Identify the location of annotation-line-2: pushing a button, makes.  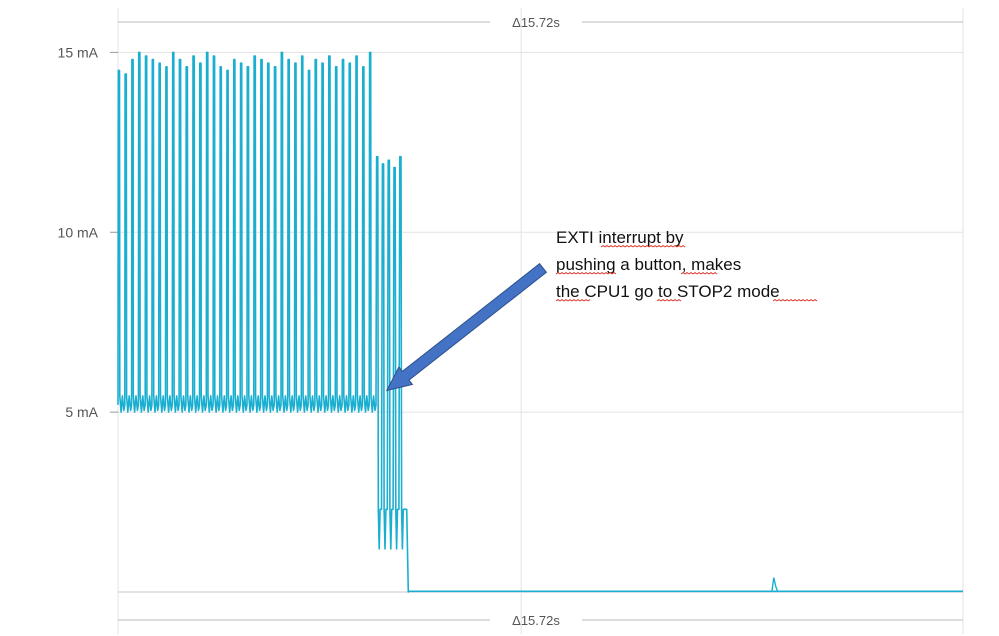
(648, 264).